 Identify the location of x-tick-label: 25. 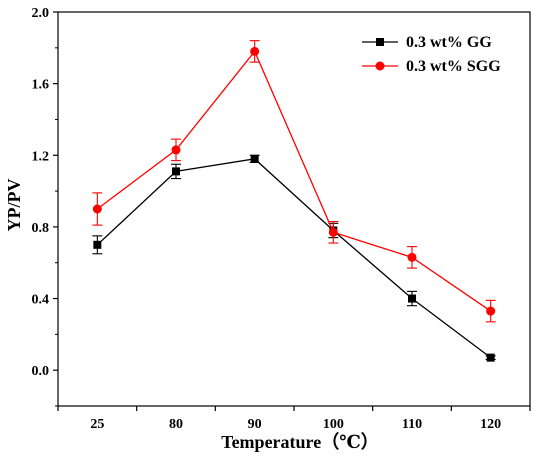
(97, 424).